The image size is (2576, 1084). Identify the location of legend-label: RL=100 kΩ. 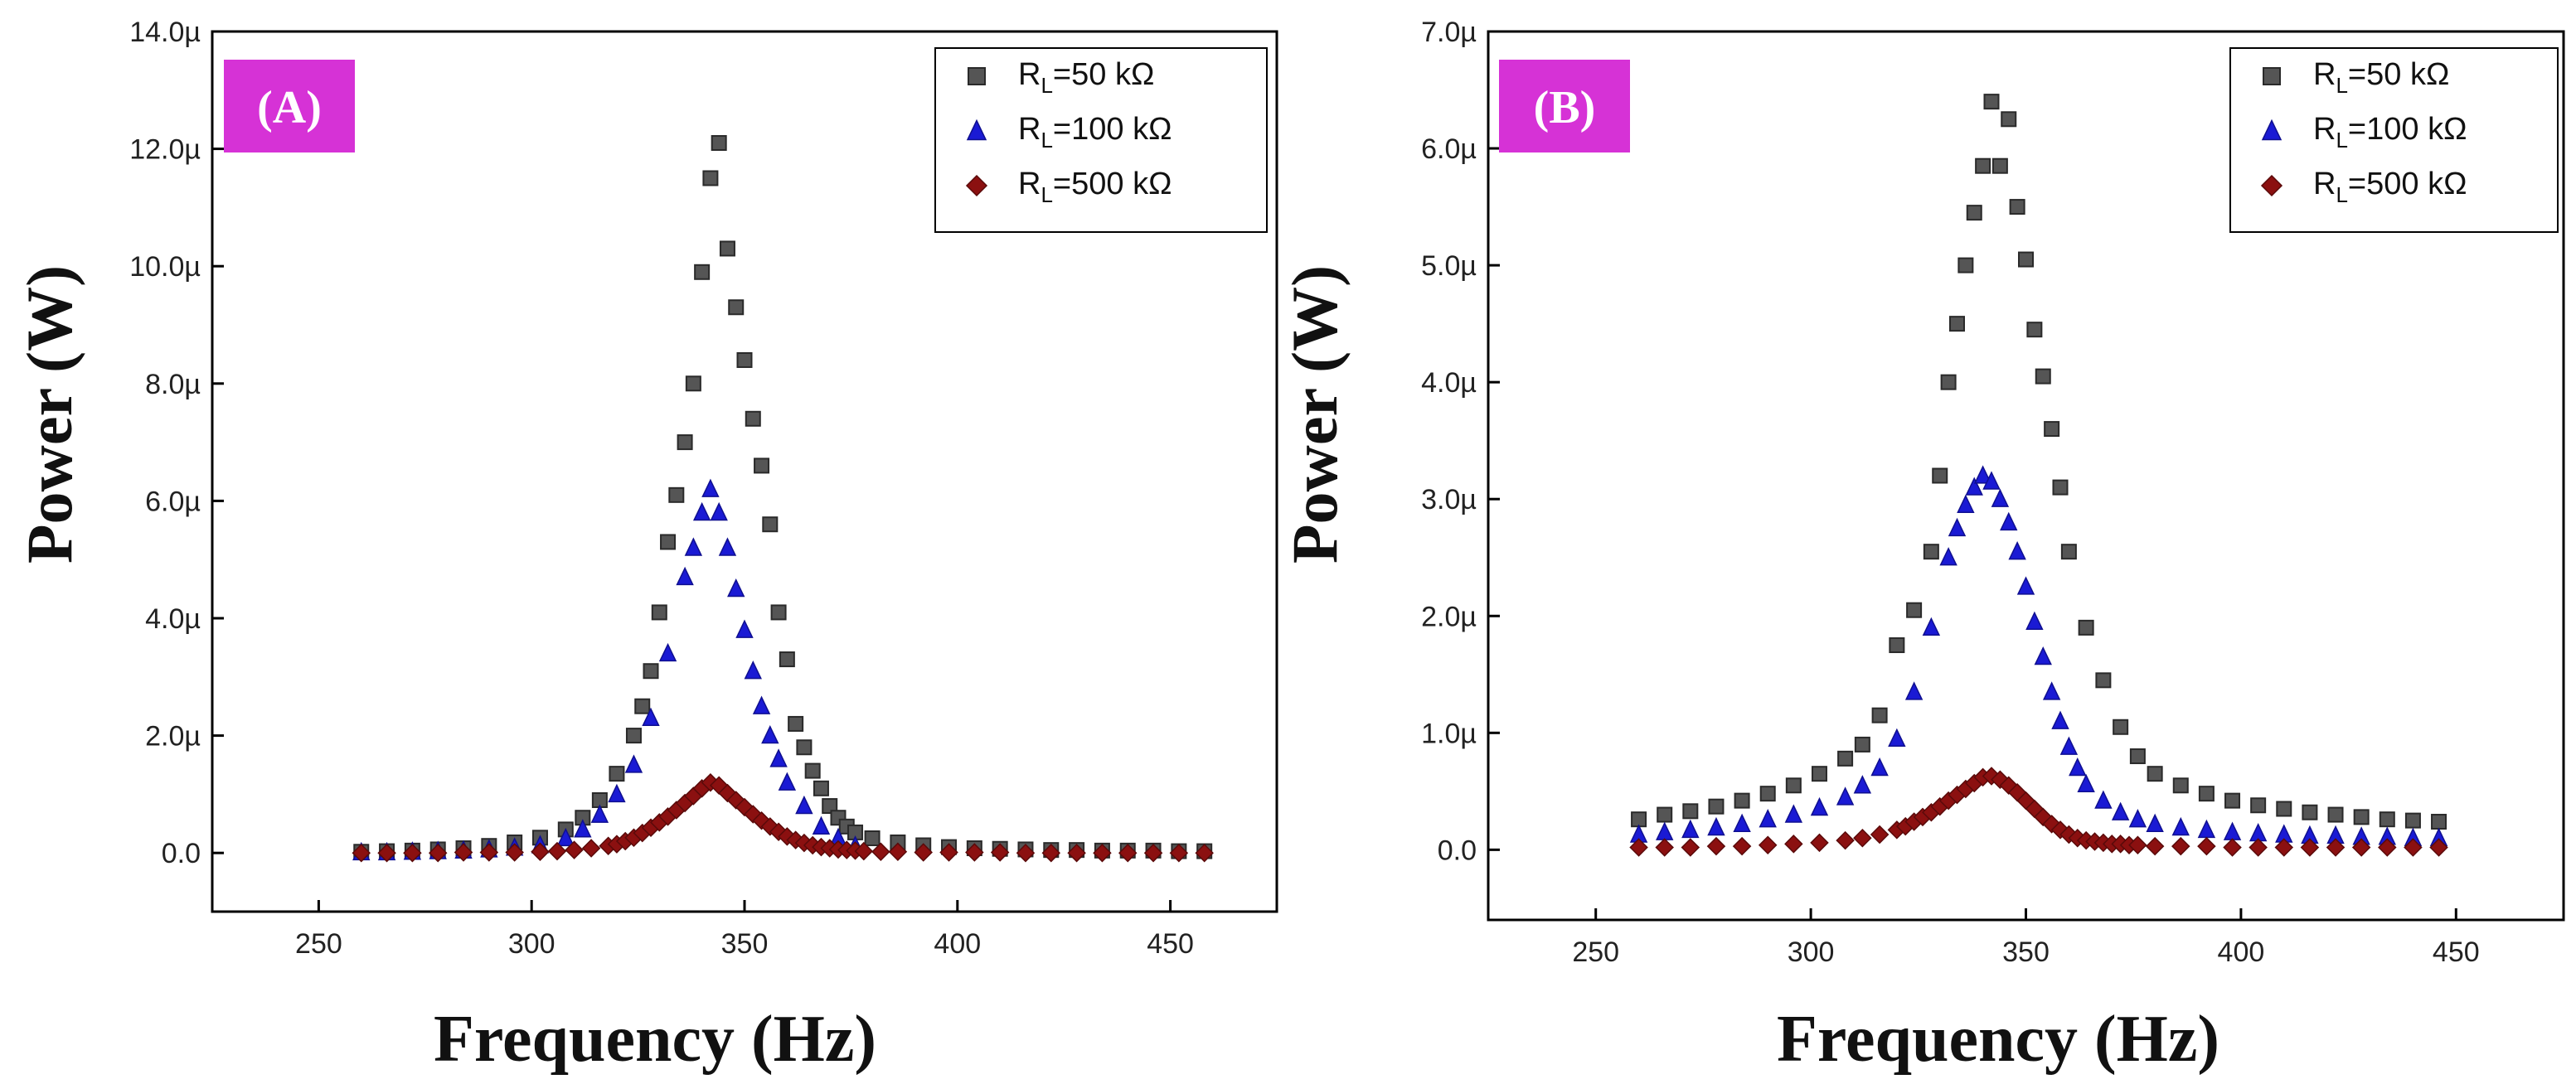
(1095, 132).